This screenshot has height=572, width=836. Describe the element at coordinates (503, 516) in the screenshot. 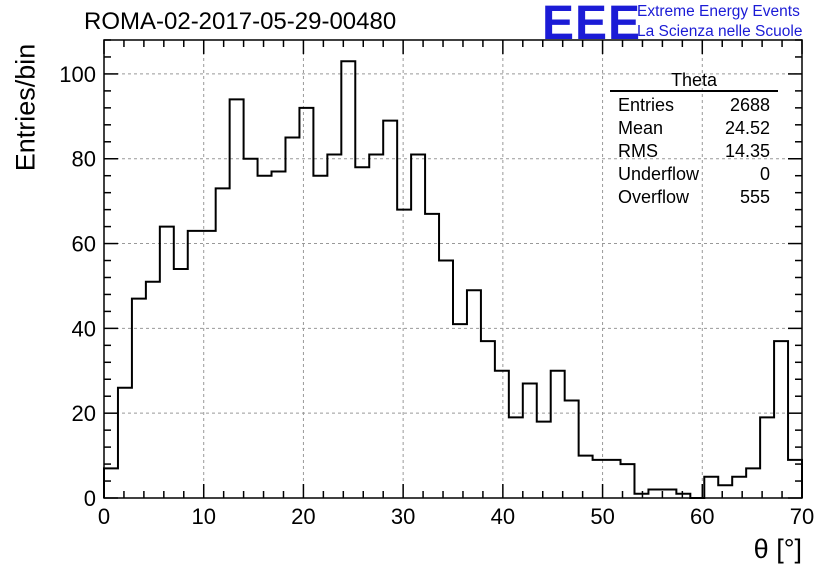

I see `x-tick-label: 40` at that location.